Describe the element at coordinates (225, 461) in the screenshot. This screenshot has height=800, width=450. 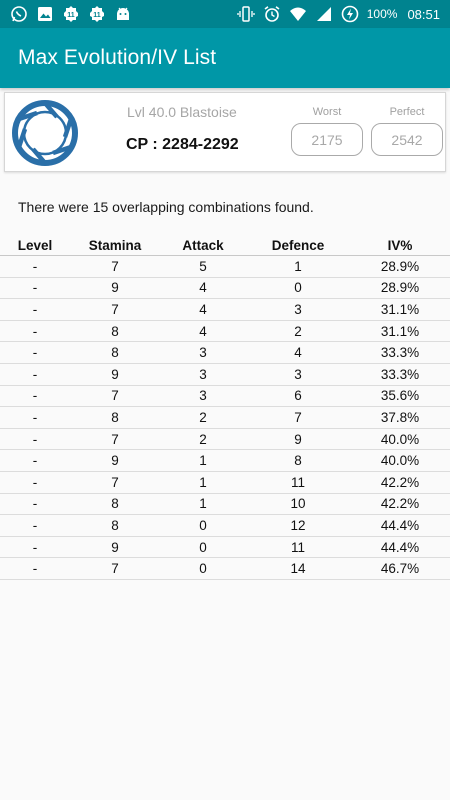
I see `table-row: - 9 1 8 40.0%` at that location.